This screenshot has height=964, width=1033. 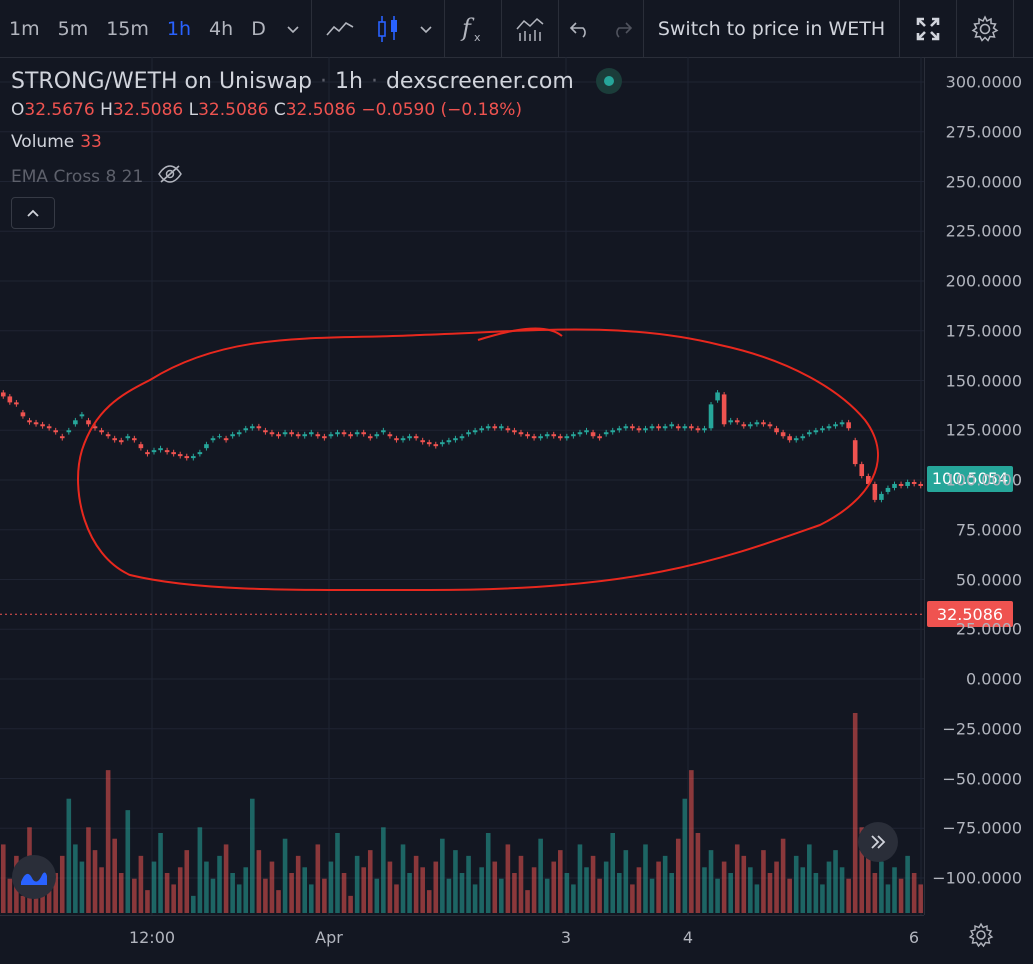 I want to click on timeframe-d: D, so click(x=258, y=28).